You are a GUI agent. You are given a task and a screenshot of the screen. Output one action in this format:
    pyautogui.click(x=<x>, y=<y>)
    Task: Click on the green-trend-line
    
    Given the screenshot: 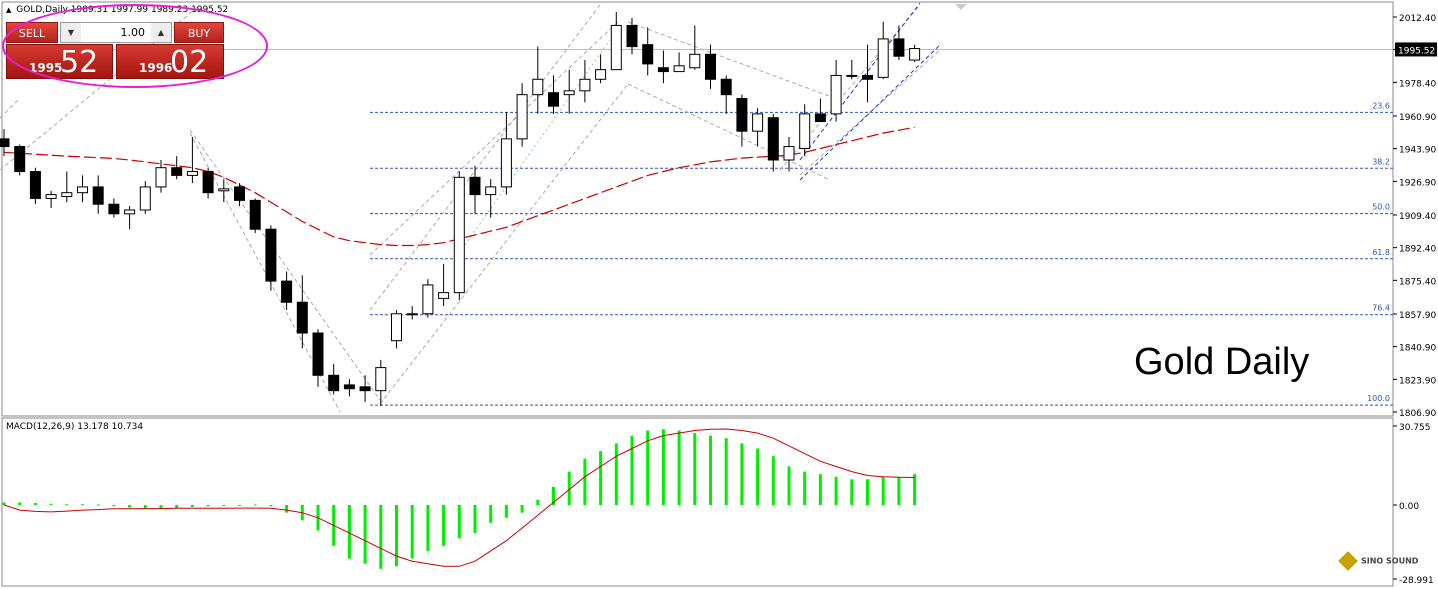 What is the action you would take?
    pyautogui.click(x=537, y=142)
    